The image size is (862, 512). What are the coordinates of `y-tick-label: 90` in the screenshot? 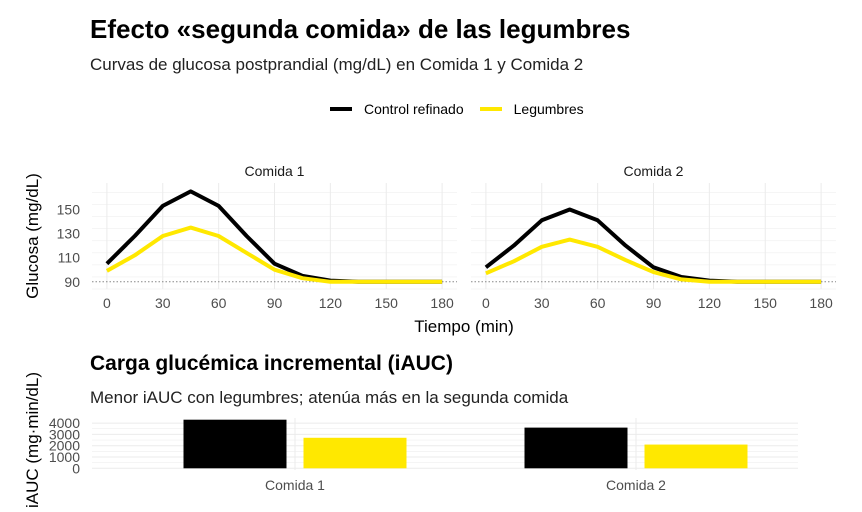 It's located at (72, 282).